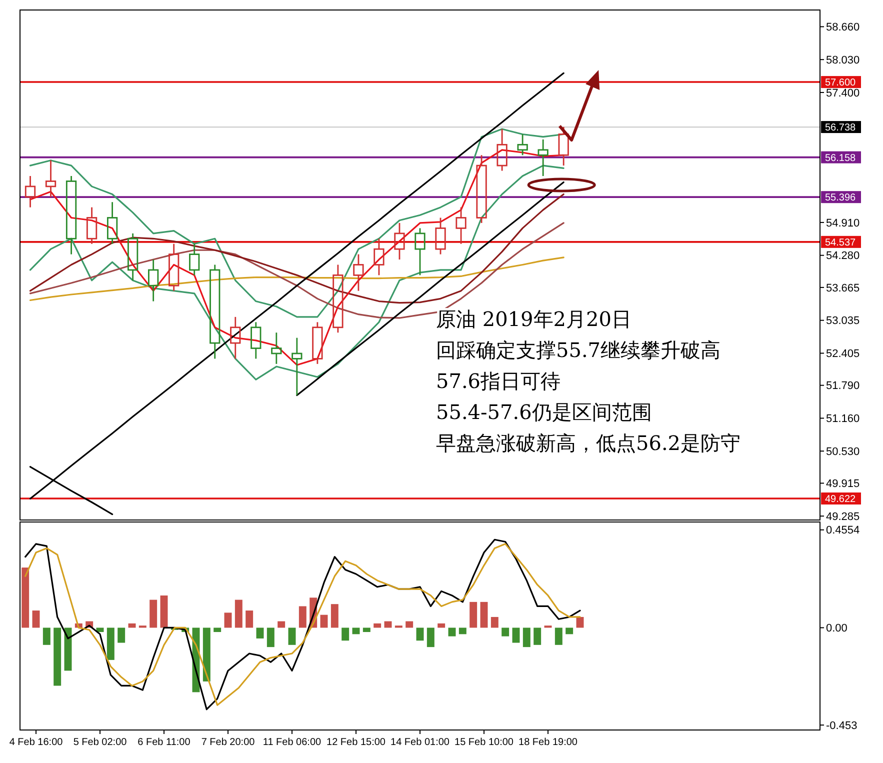 The height and width of the screenshot is (763, 883). What do you see at coordinates (843, 60) in the screenshot?
I see `y-tick-label: 58.030` at bounding box center [843, 60].